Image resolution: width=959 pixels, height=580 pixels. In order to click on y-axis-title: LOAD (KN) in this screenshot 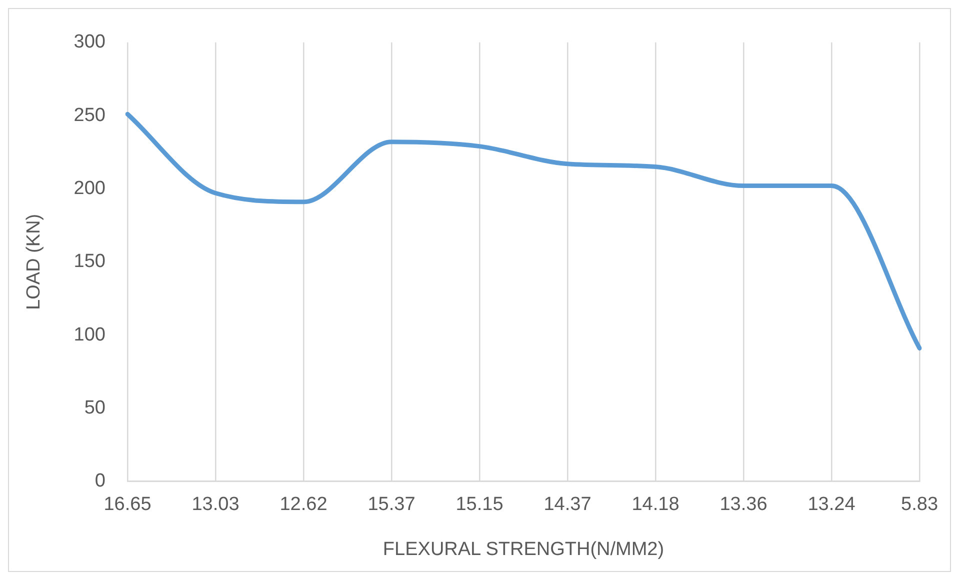, I will do `click(34, 262)`.